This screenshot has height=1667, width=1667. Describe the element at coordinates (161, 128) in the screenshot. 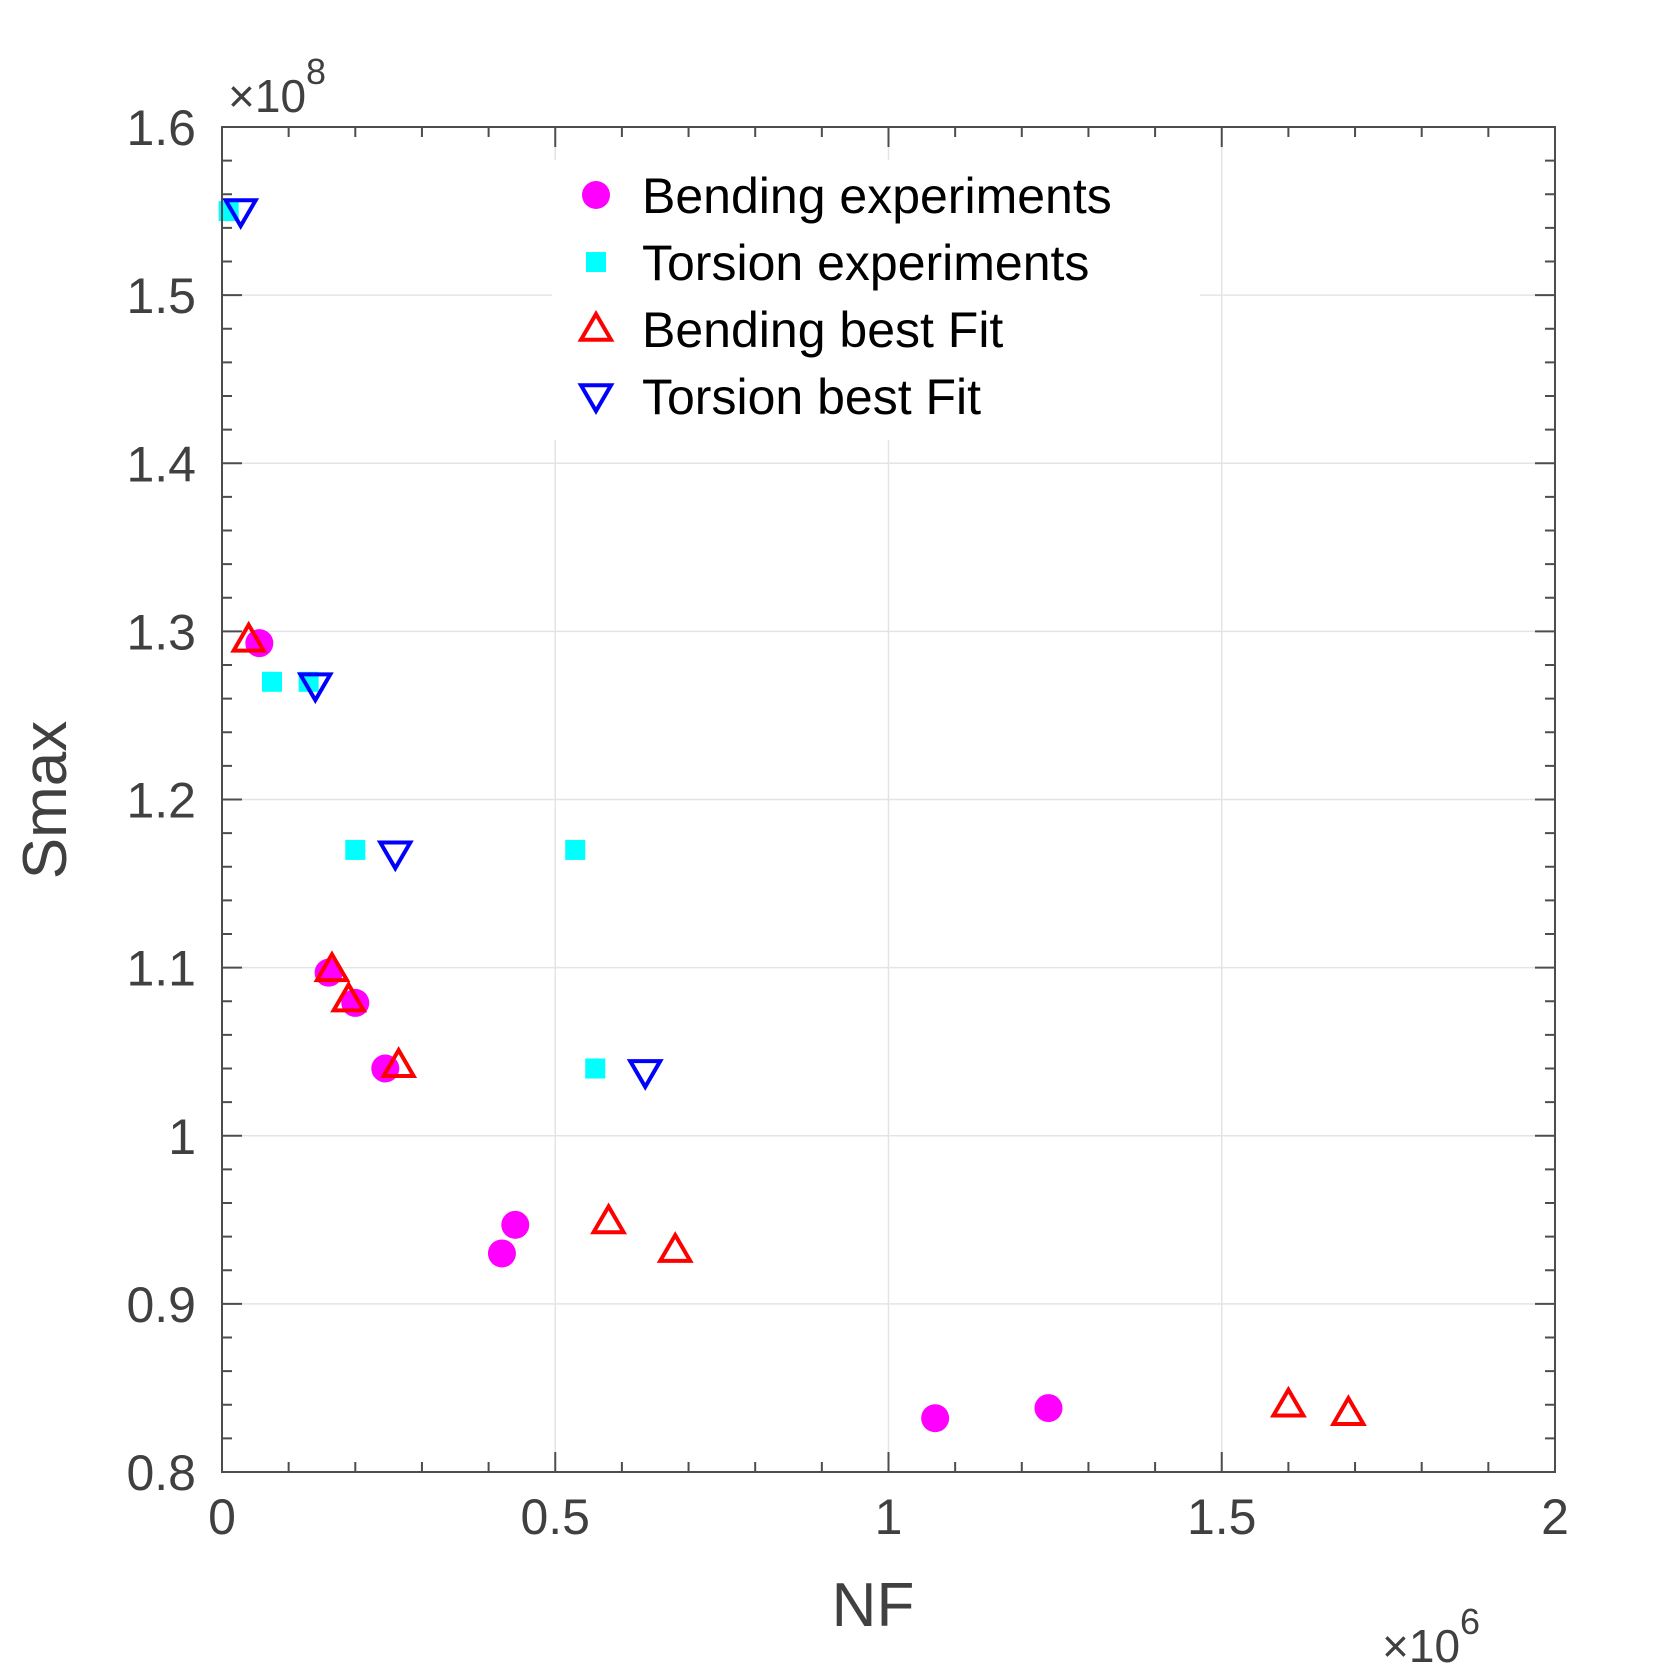

I see `y-tick-label: 1.6` at that location.